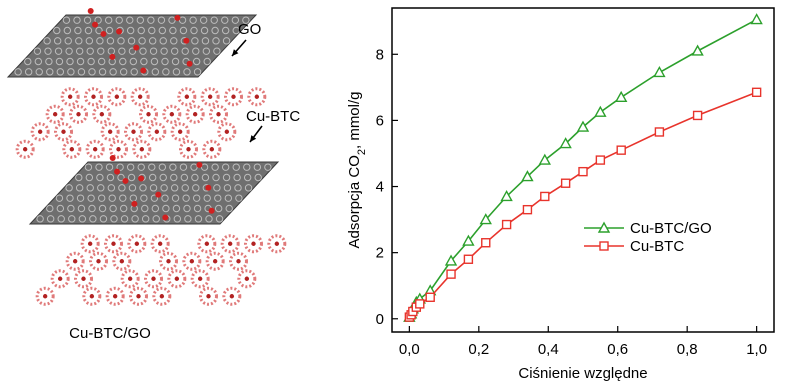  I want to click on x-tick-label: 1,0, so click(756, 349).